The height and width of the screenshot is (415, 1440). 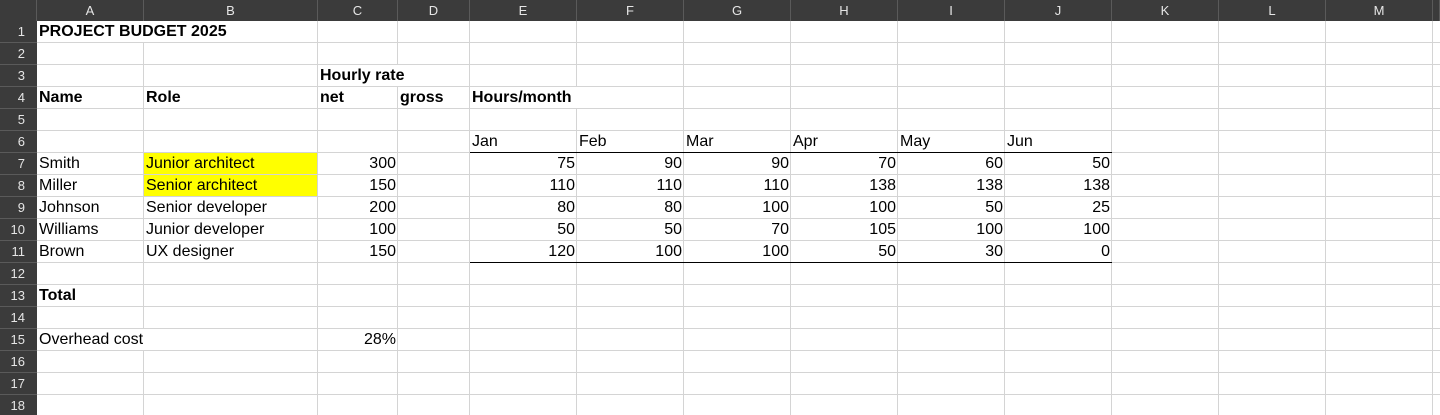 I want to click on cell-l7, so click(x=1272, y=164).